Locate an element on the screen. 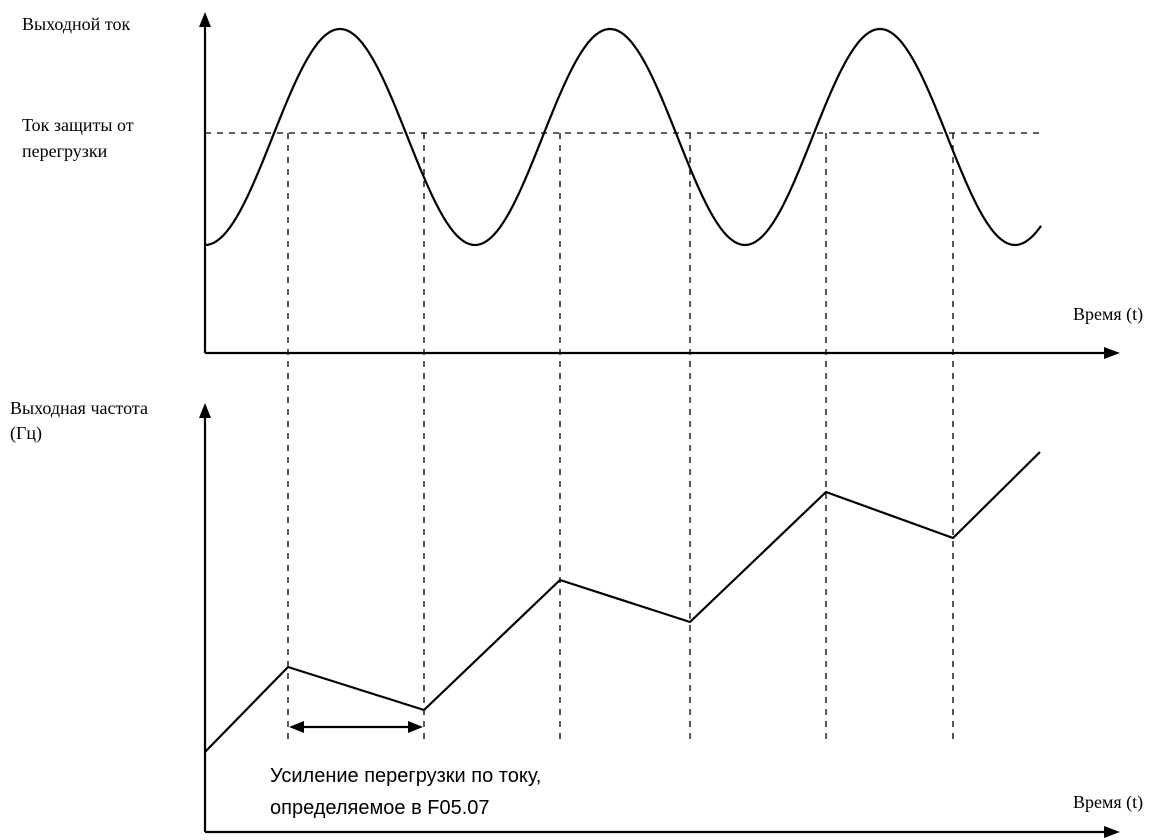 The image size is (1163, 840). top-y-axis-label: Выходной ток is located at coordinates (76, 24).